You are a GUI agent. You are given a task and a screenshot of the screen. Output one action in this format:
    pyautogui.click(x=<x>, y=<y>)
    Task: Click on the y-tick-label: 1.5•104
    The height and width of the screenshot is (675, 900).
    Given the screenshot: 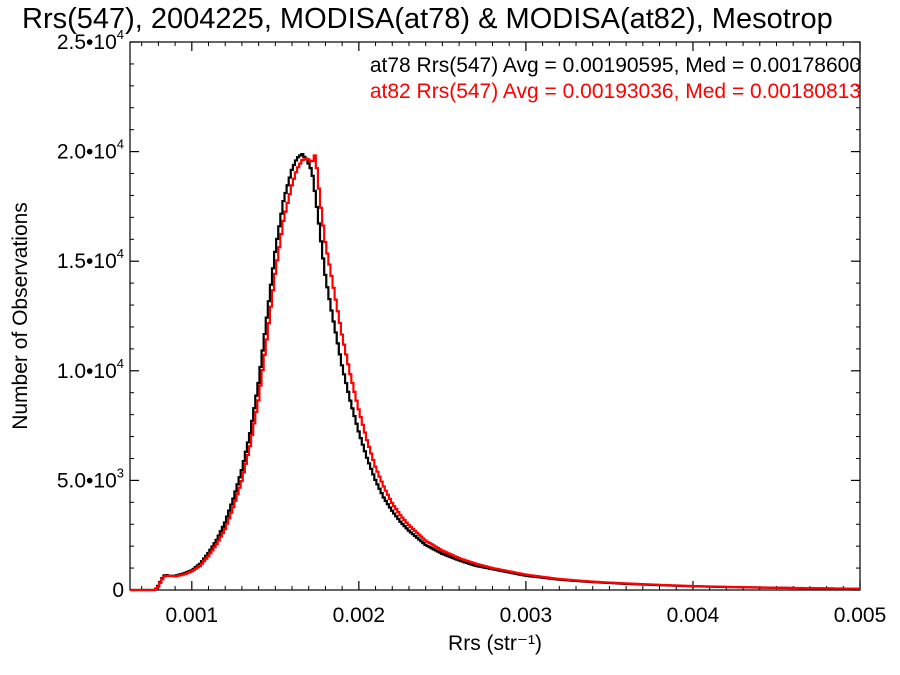 What is the action you would take?
    pyautogui.click(x=90, y=259)
    